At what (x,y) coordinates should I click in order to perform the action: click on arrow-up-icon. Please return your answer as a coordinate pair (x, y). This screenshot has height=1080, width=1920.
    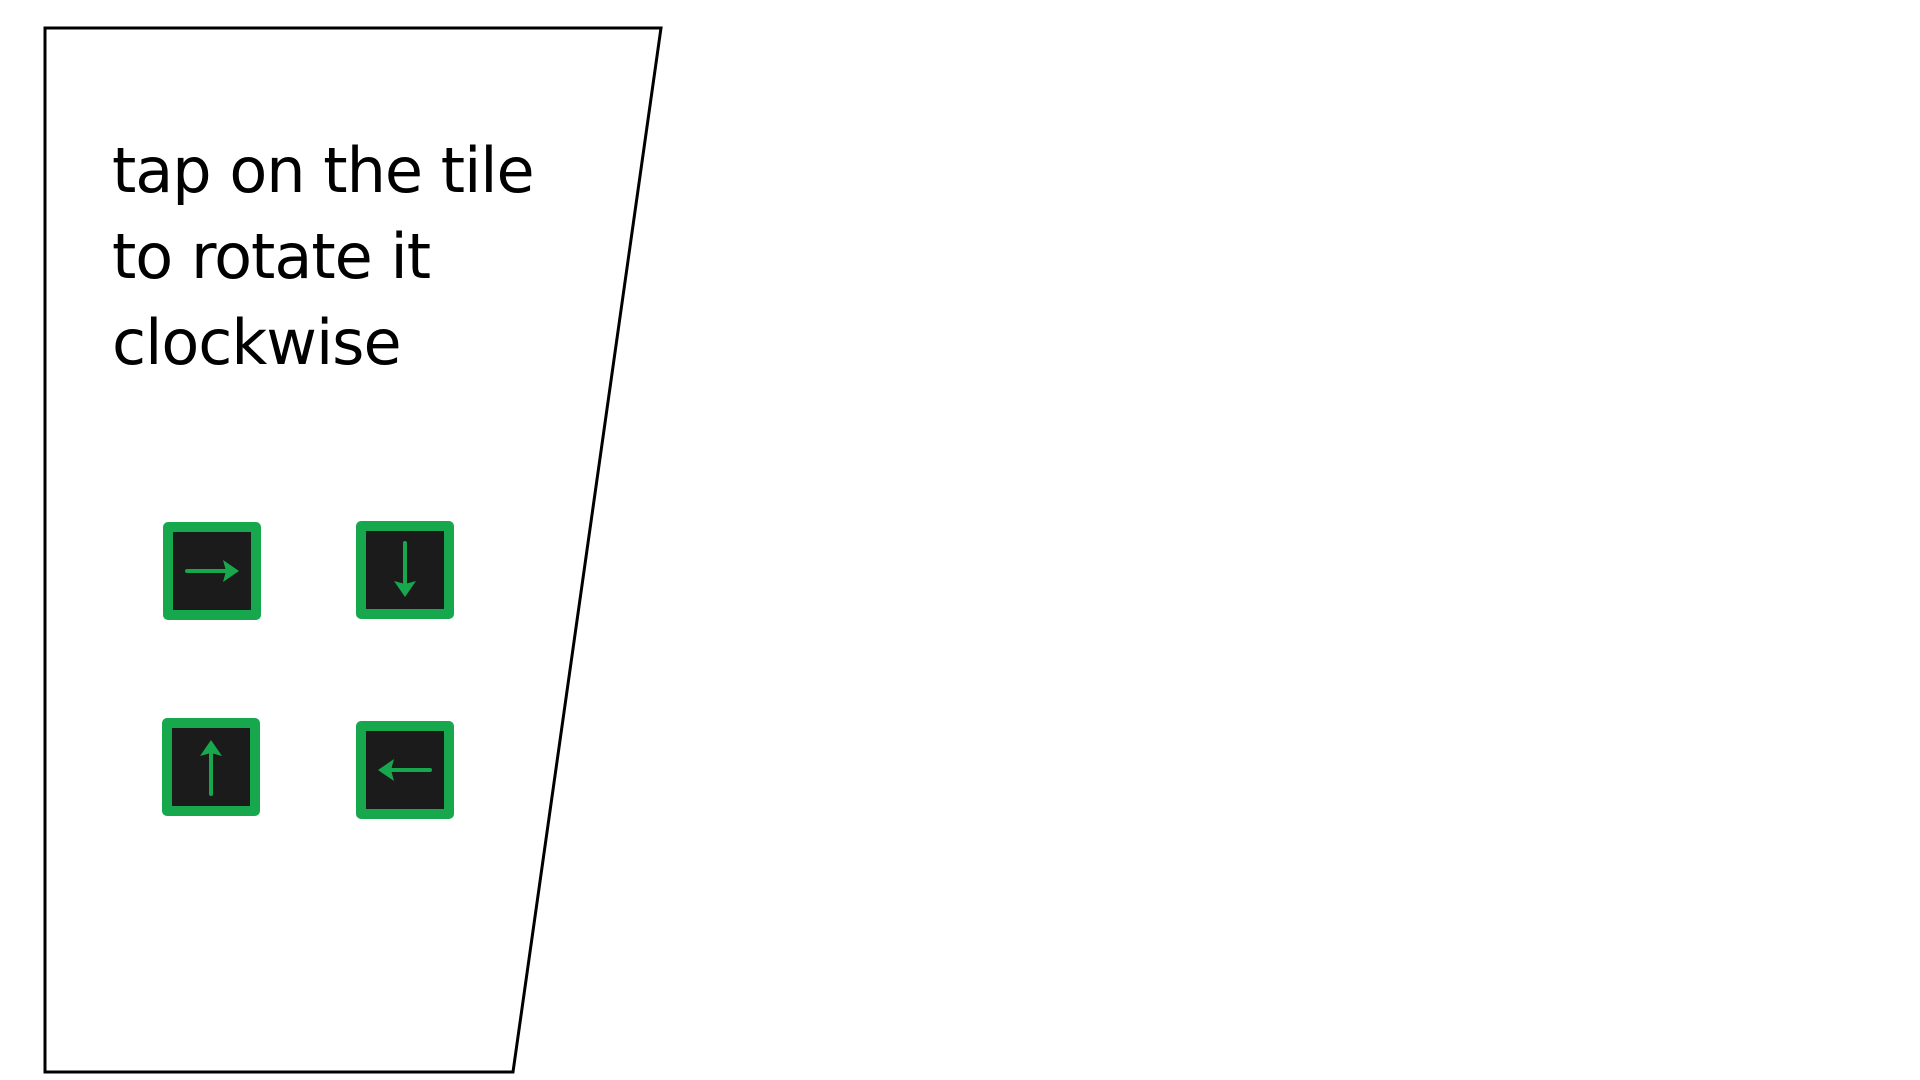
    Looking at the image, I should click on (211, 768).